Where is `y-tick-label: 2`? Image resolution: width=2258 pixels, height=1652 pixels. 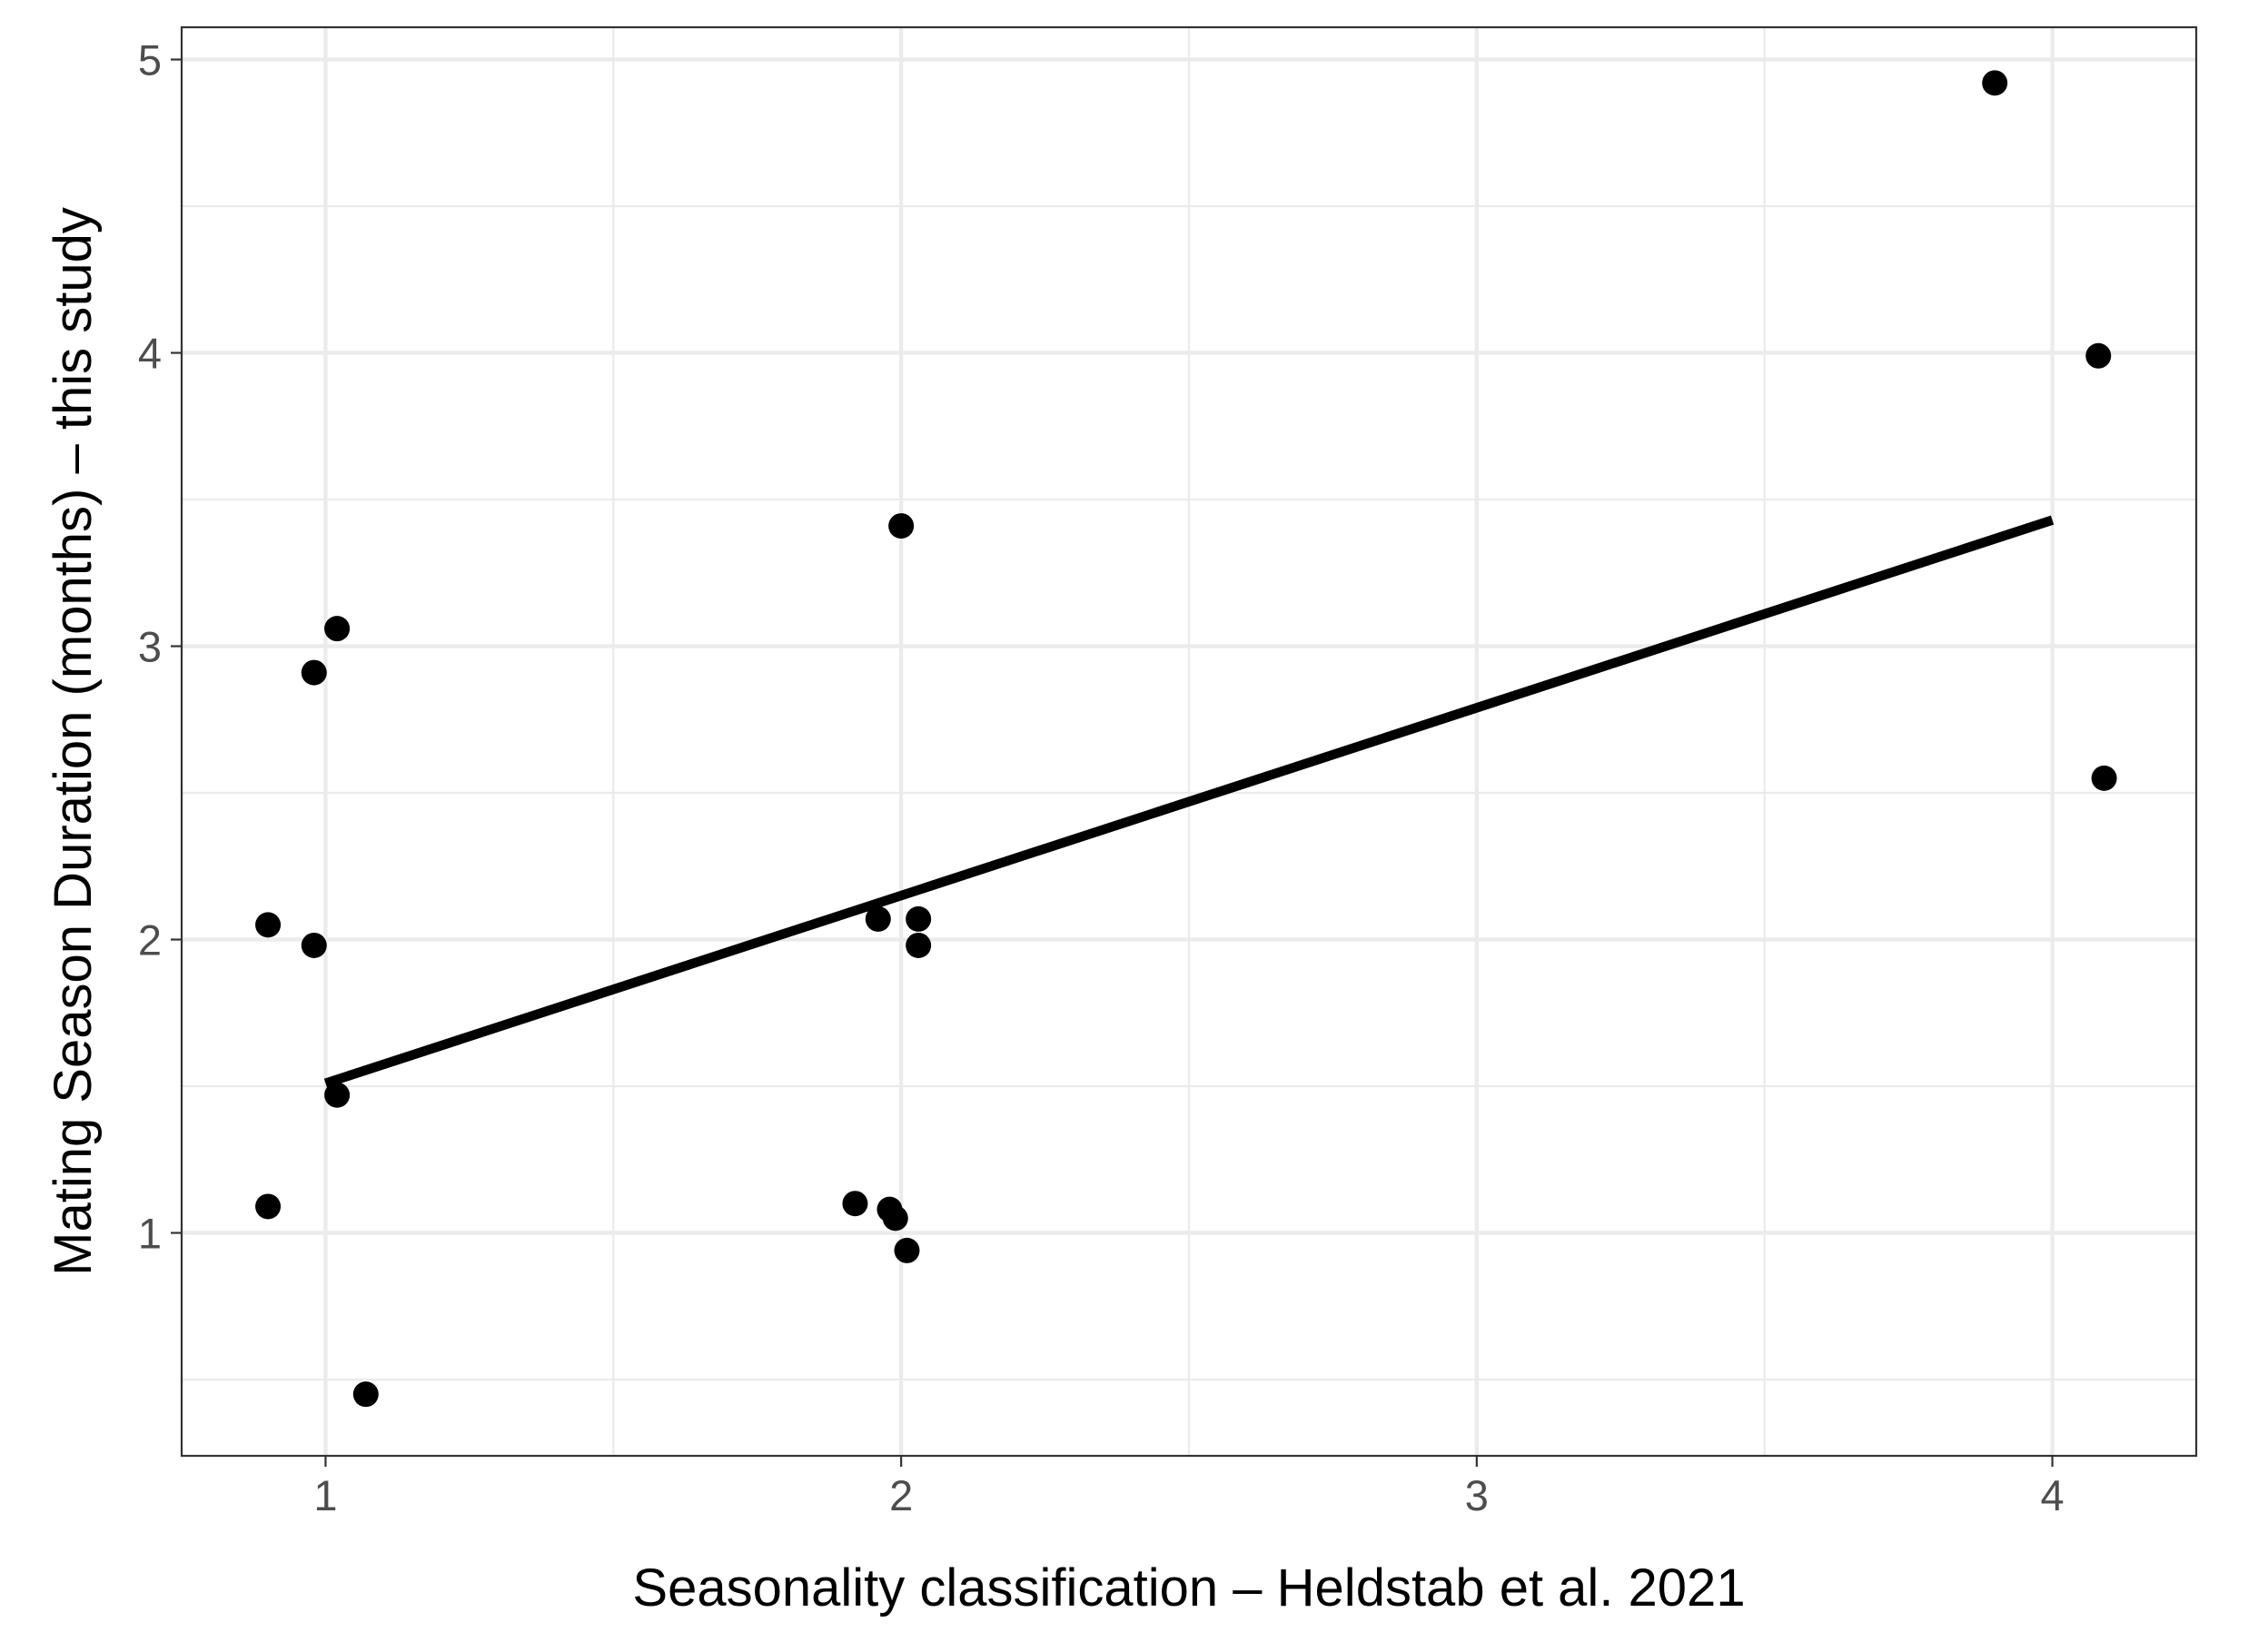
y-tick-label: 2 is located at coordinates (150, 940).